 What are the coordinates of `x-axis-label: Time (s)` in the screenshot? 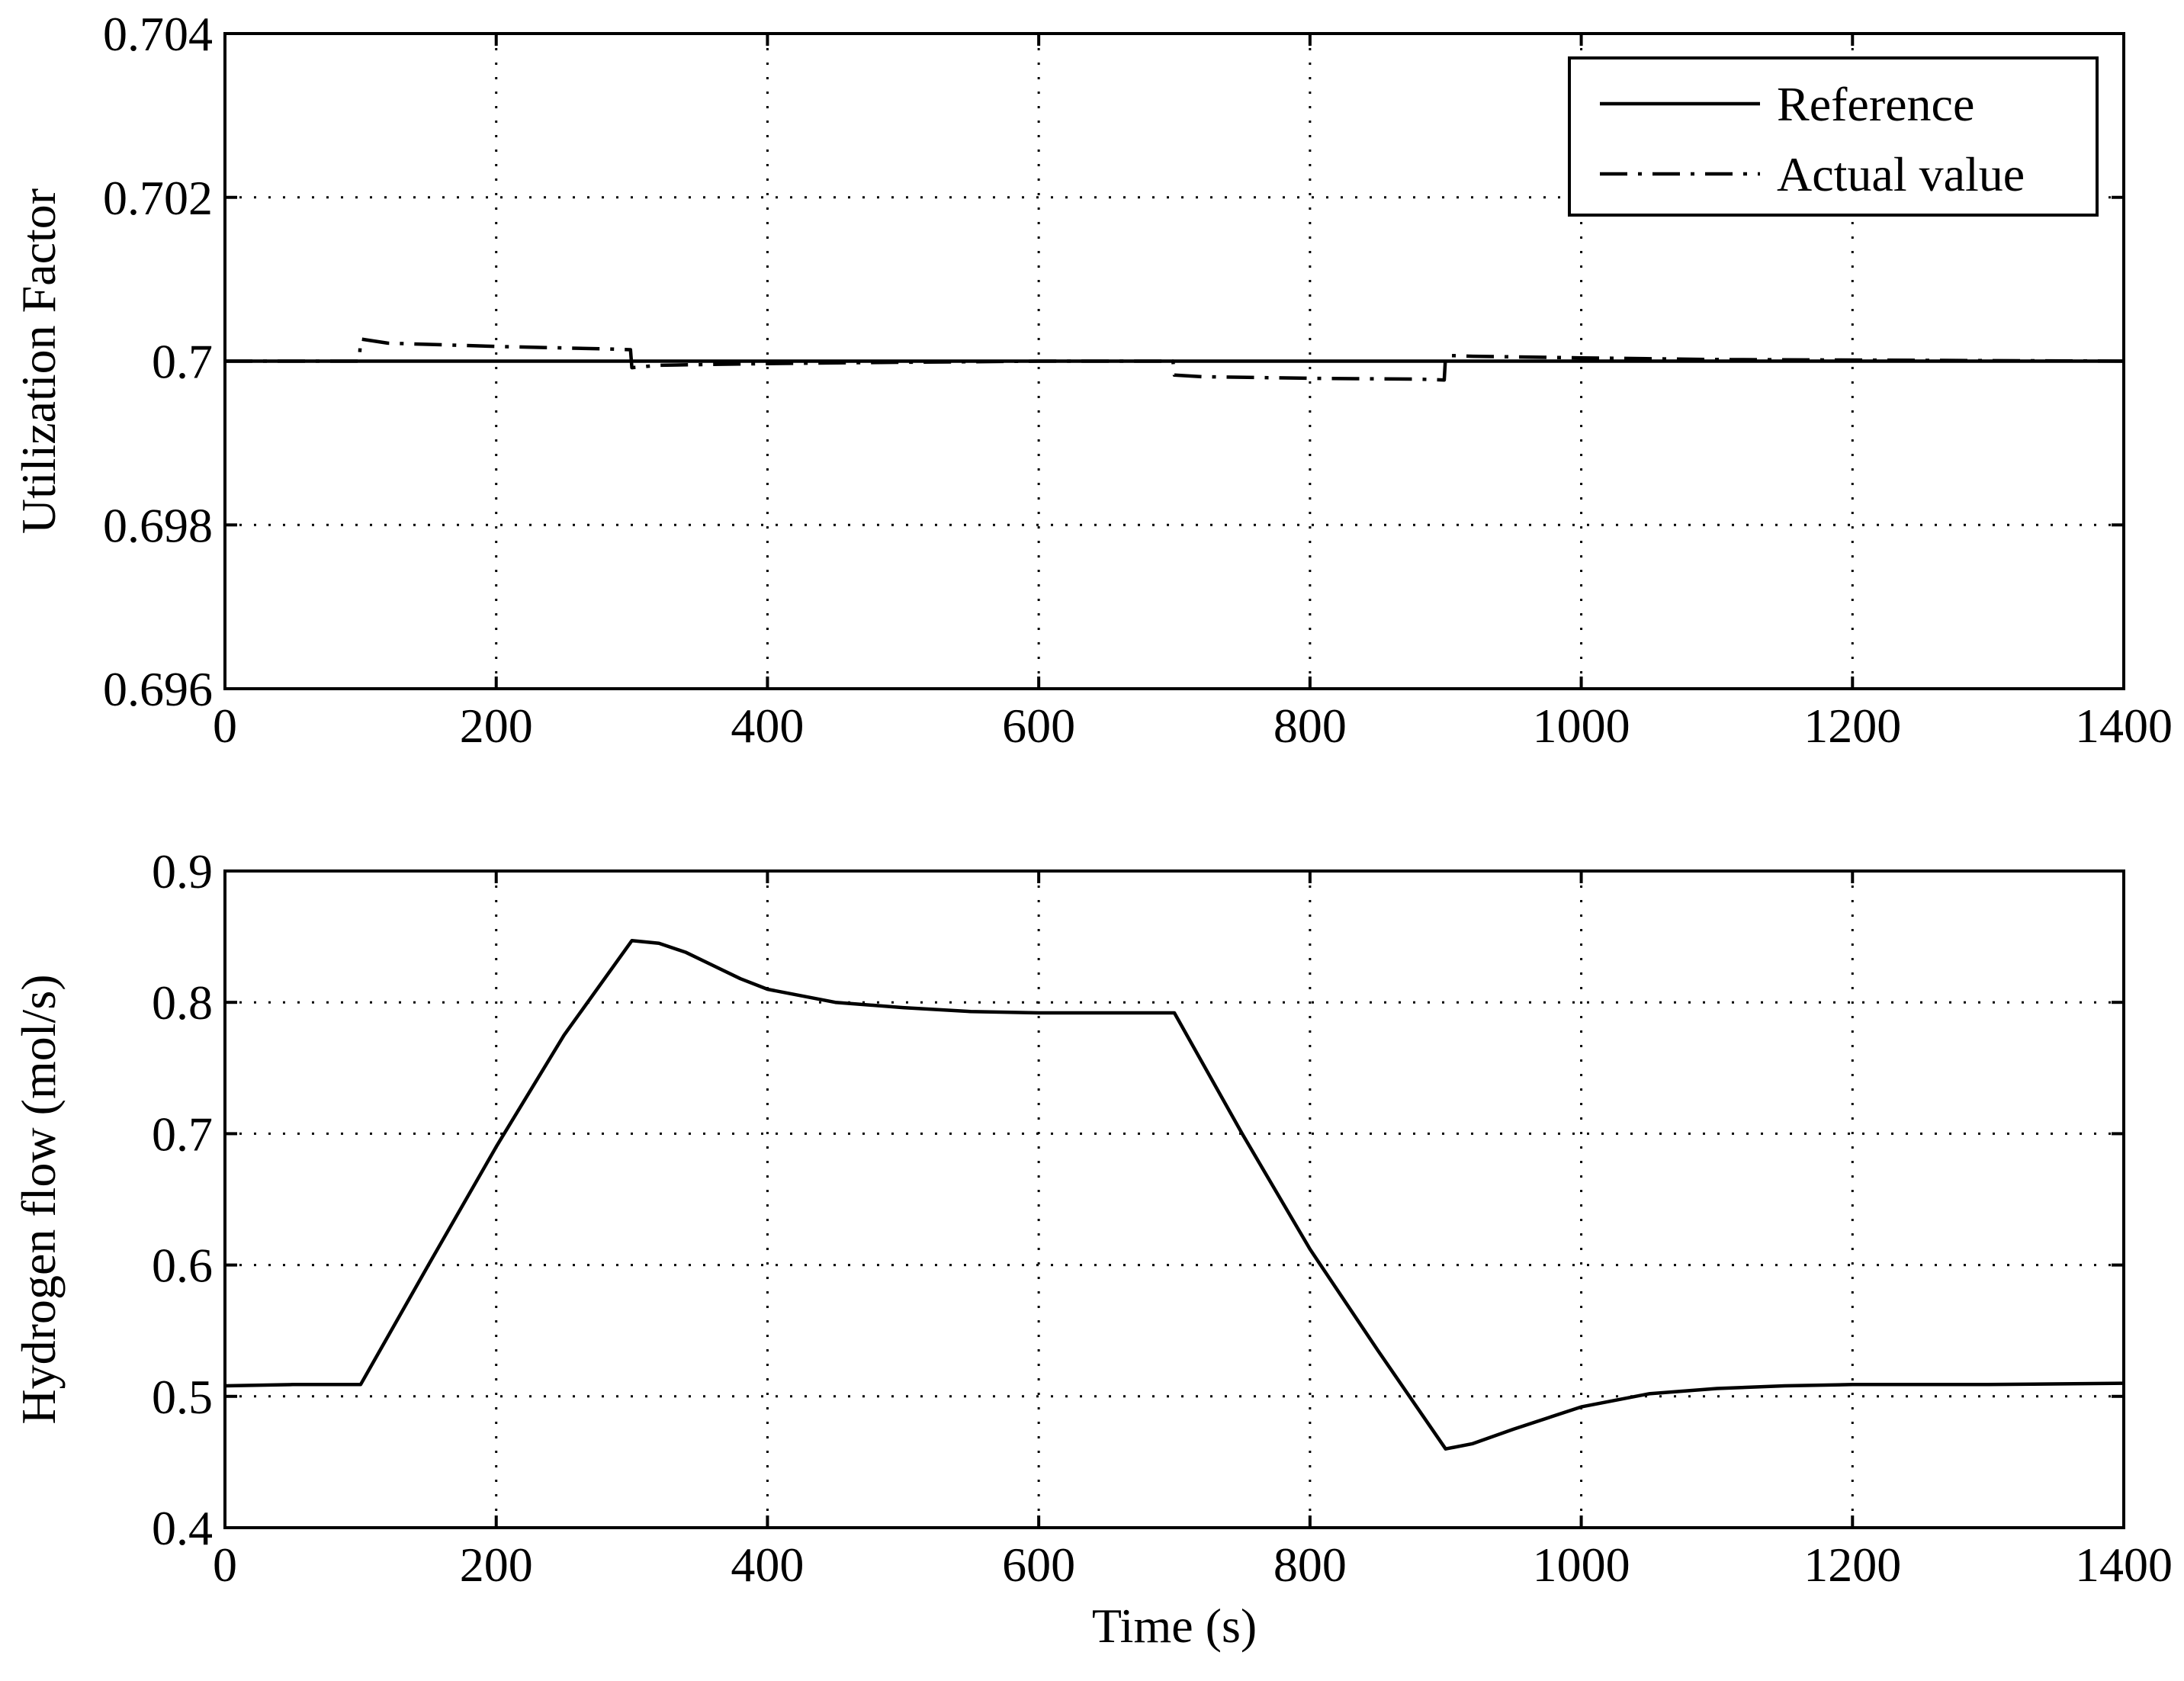 It's located at (1174, 1626).